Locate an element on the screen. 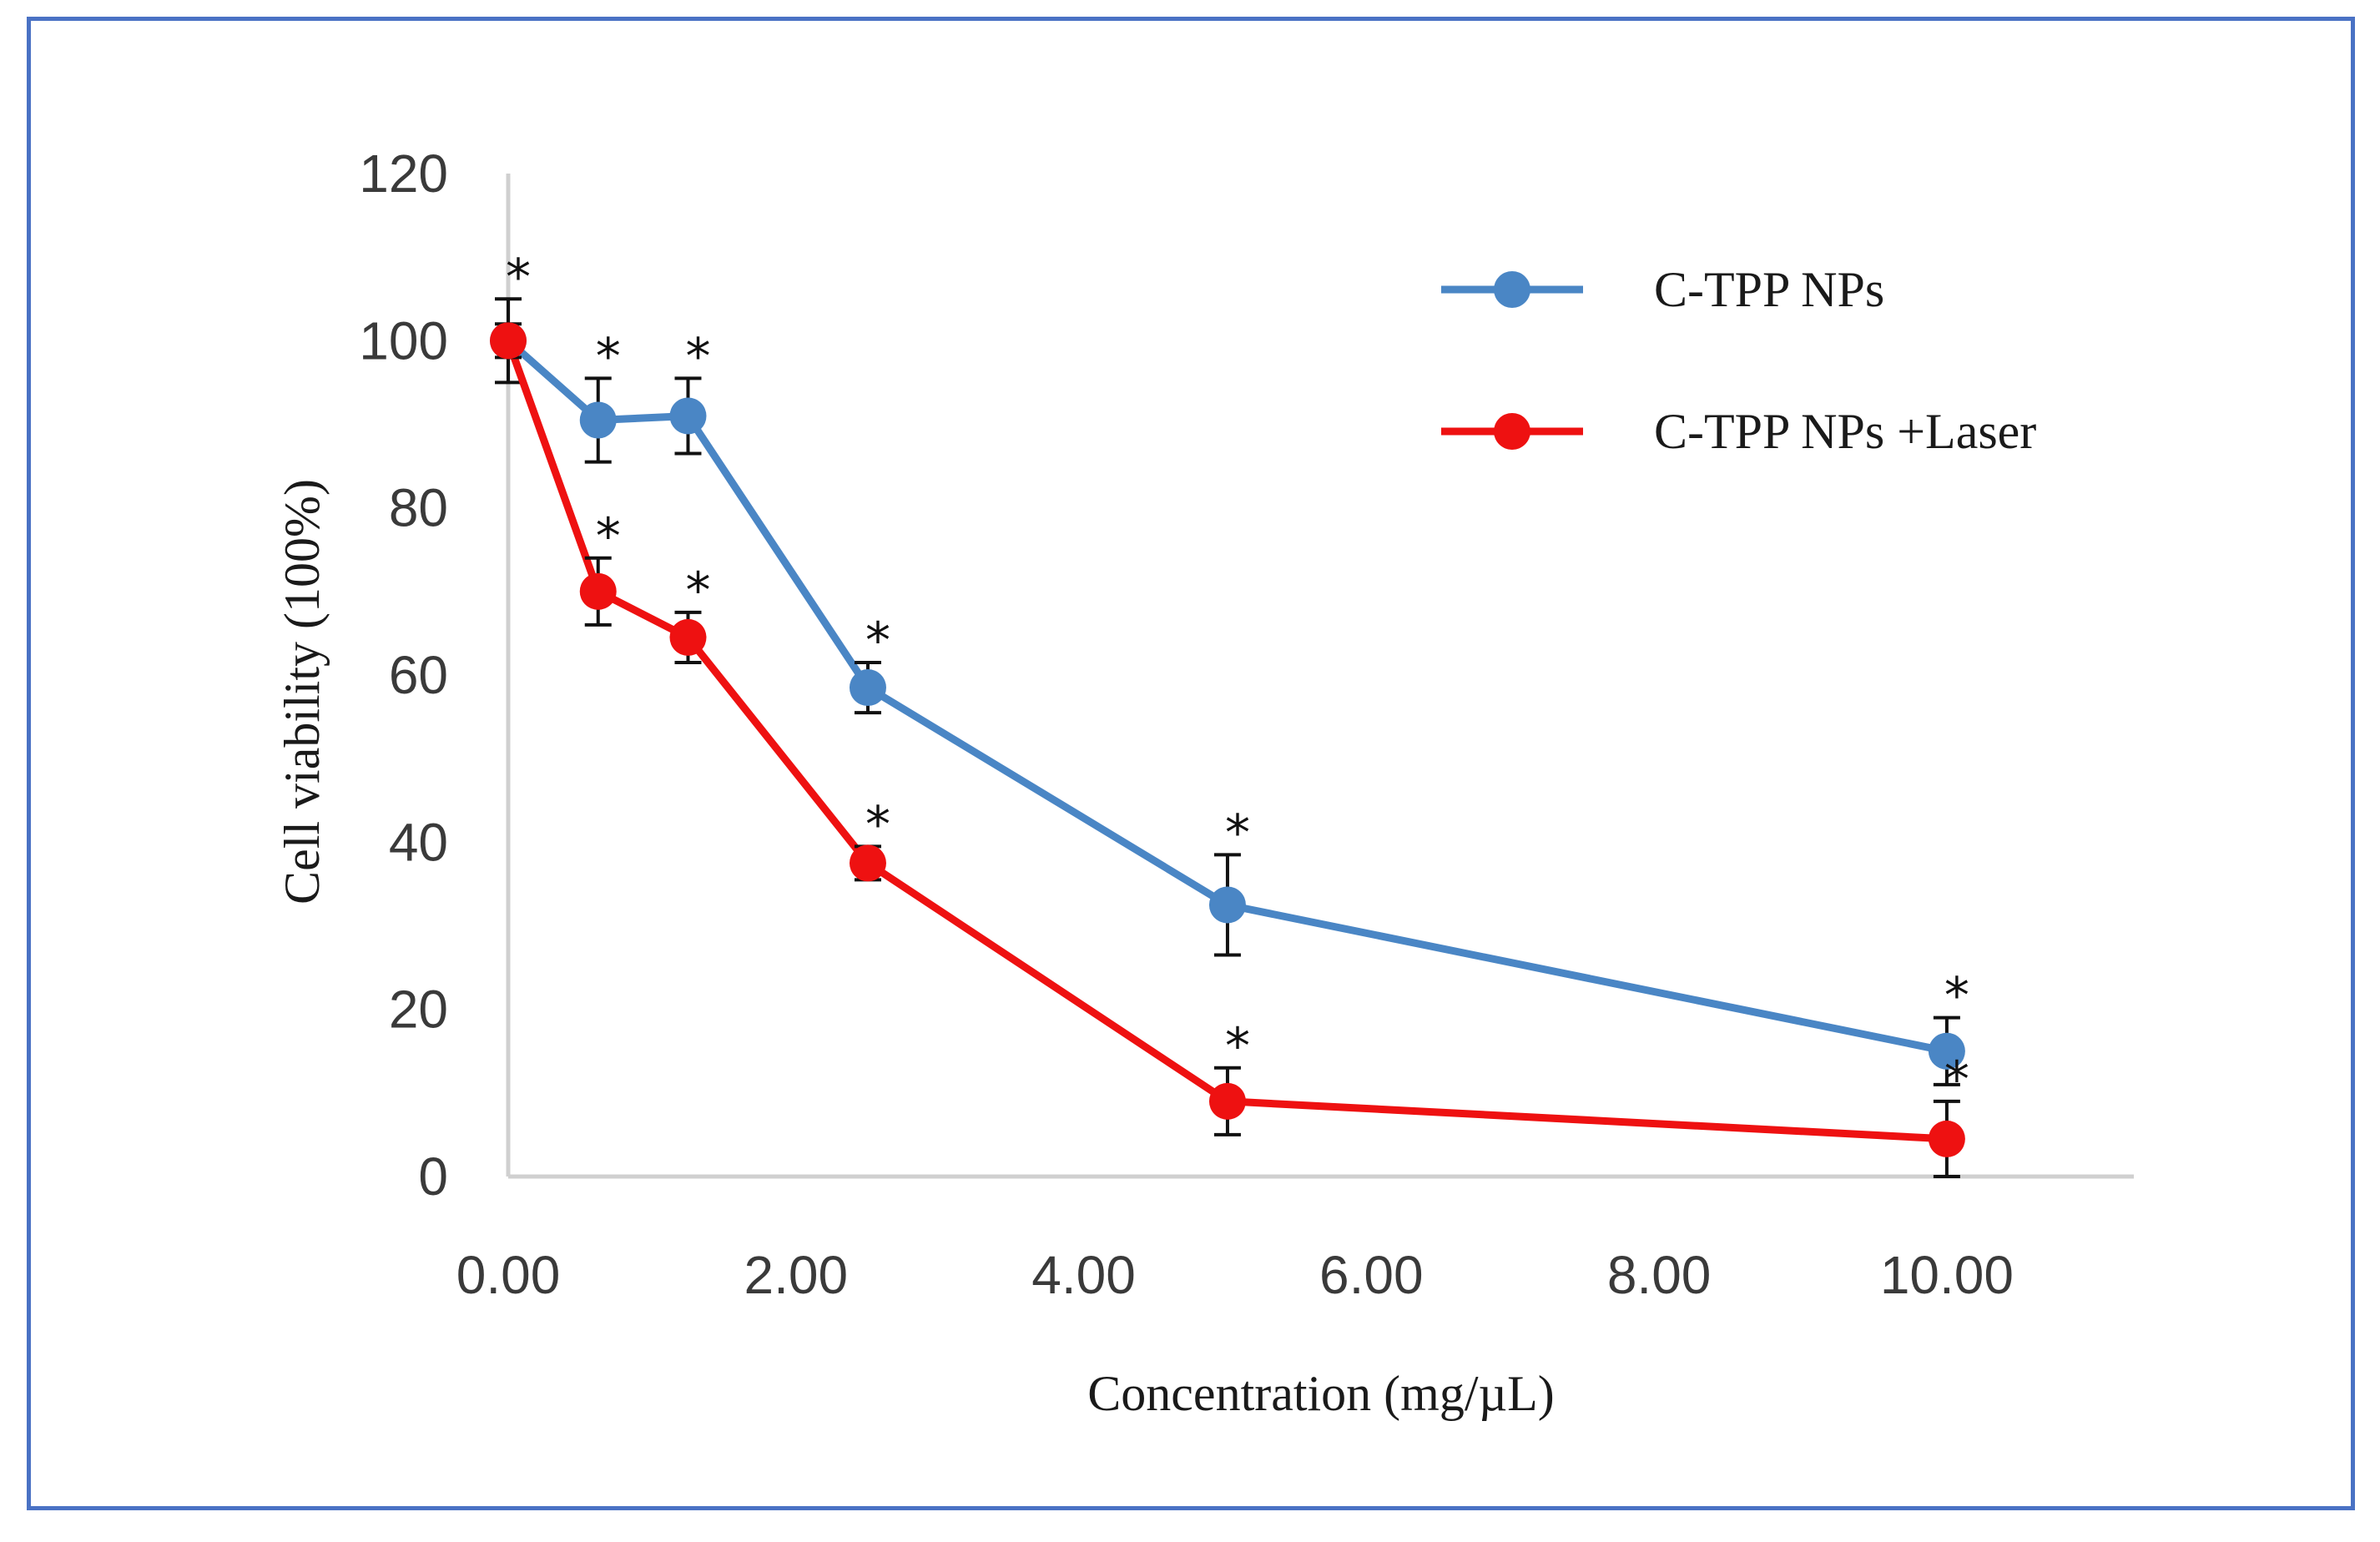  legend-marker-c-tpp-nps is located at coordinates (1512, 289).